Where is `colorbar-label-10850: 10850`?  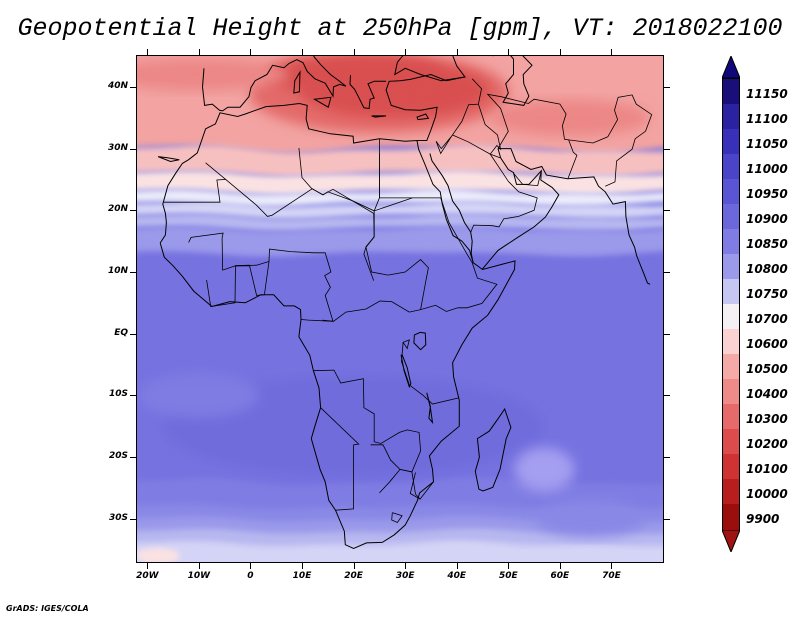 colorbar-label-10850: 10850 is located at coordinates (767, 243).